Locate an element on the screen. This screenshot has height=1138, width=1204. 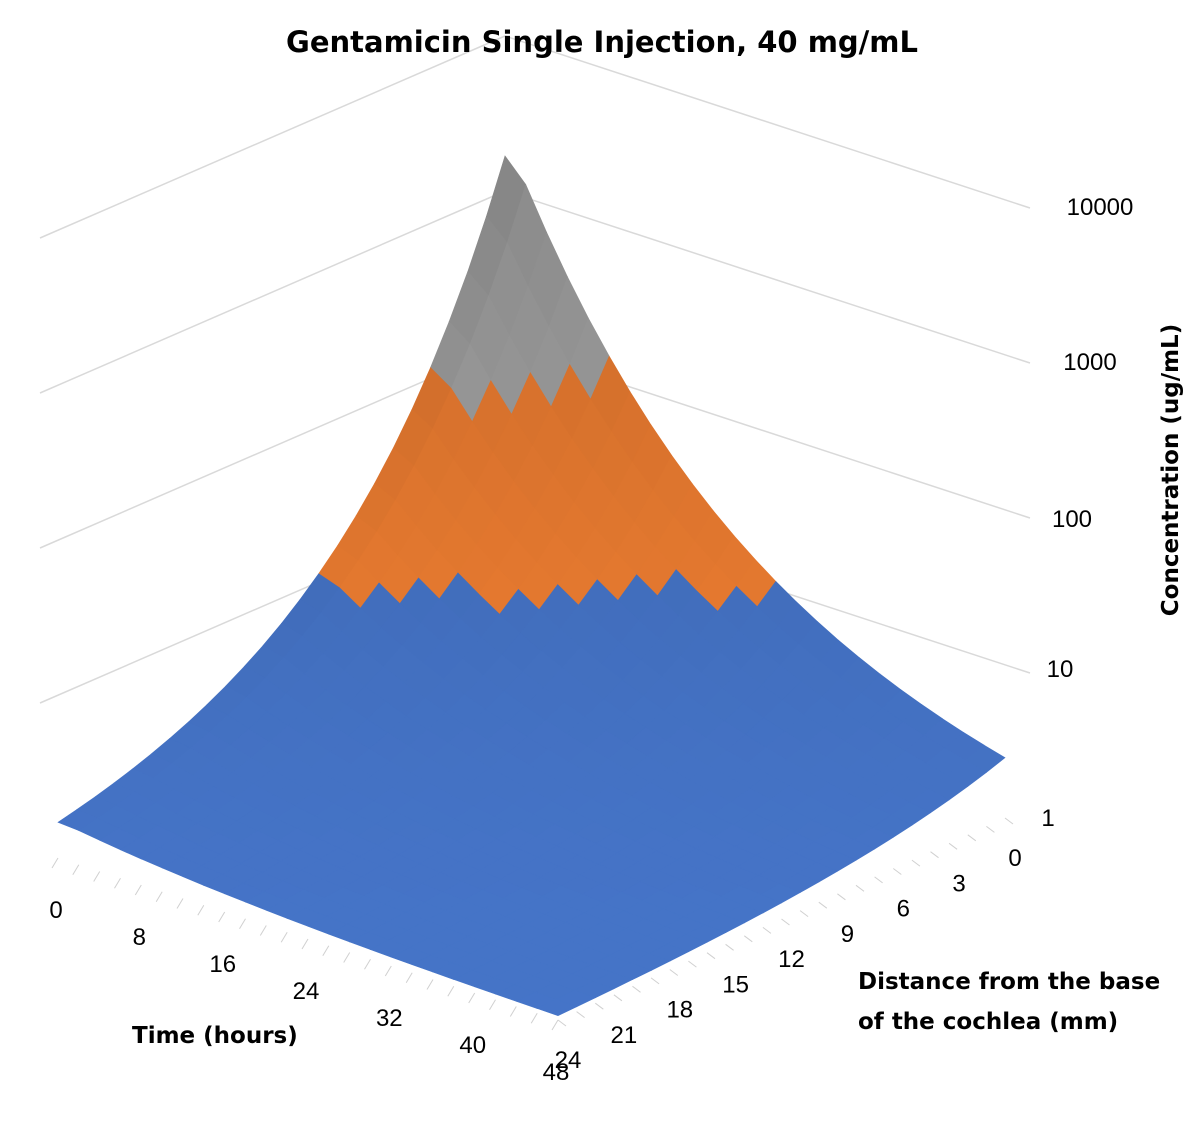
y-tick-label: 24 is located at coordinates (568, 1060).